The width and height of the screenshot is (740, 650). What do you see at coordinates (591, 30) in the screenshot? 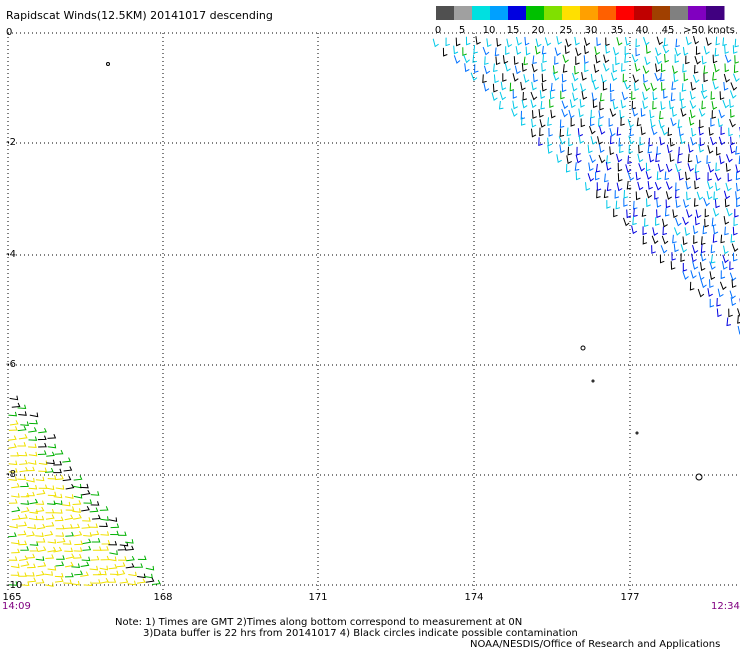
I see `colorbar-label: 30` at bounding box center [591, 30].